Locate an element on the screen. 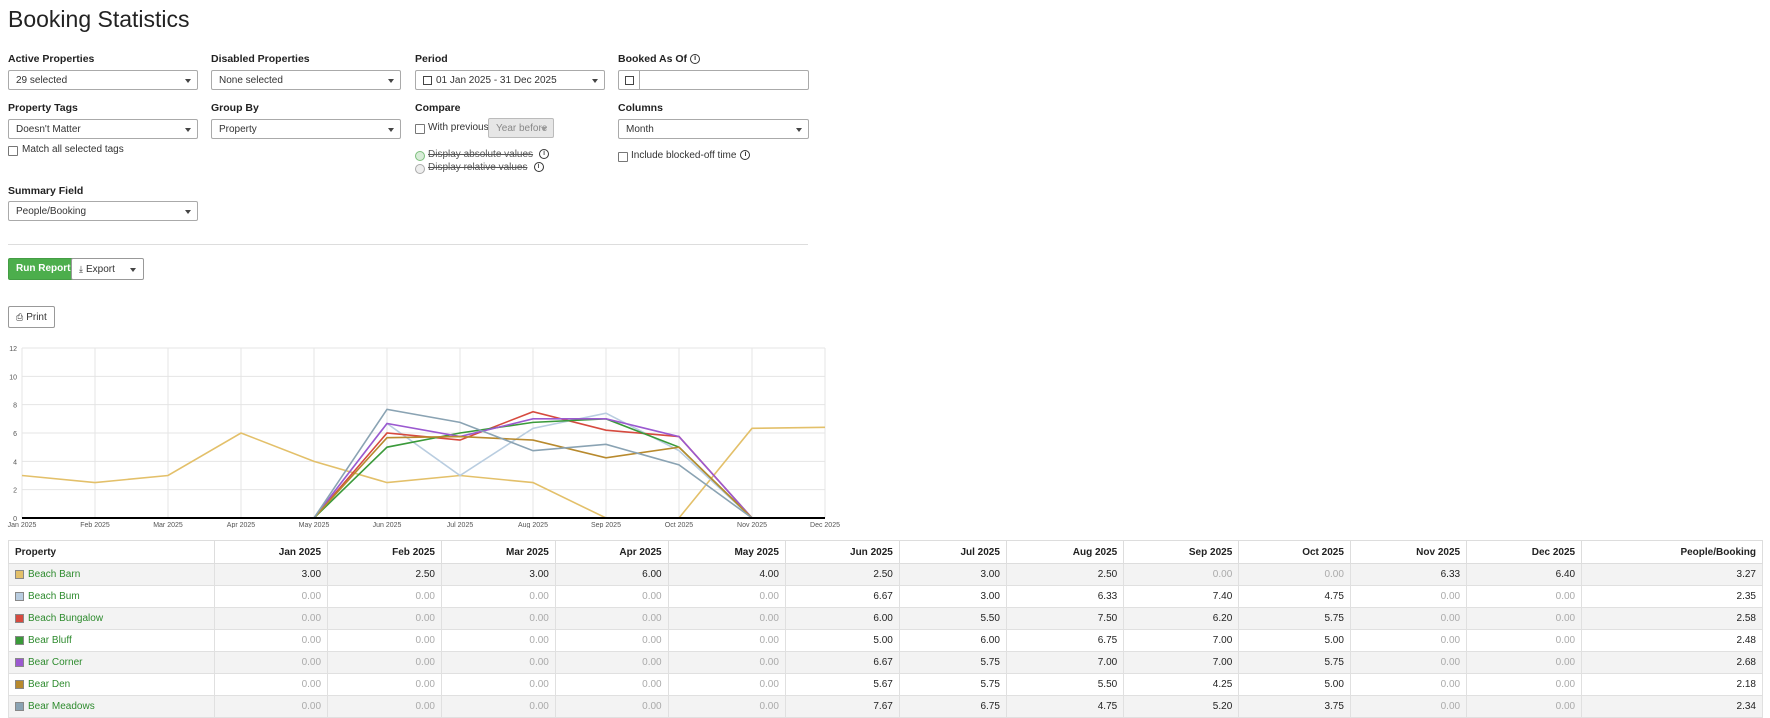 Image resolution: width=1770 pixels, height=718 pixels. value-cell: 6.40 is located at coordinates (1524, 574).